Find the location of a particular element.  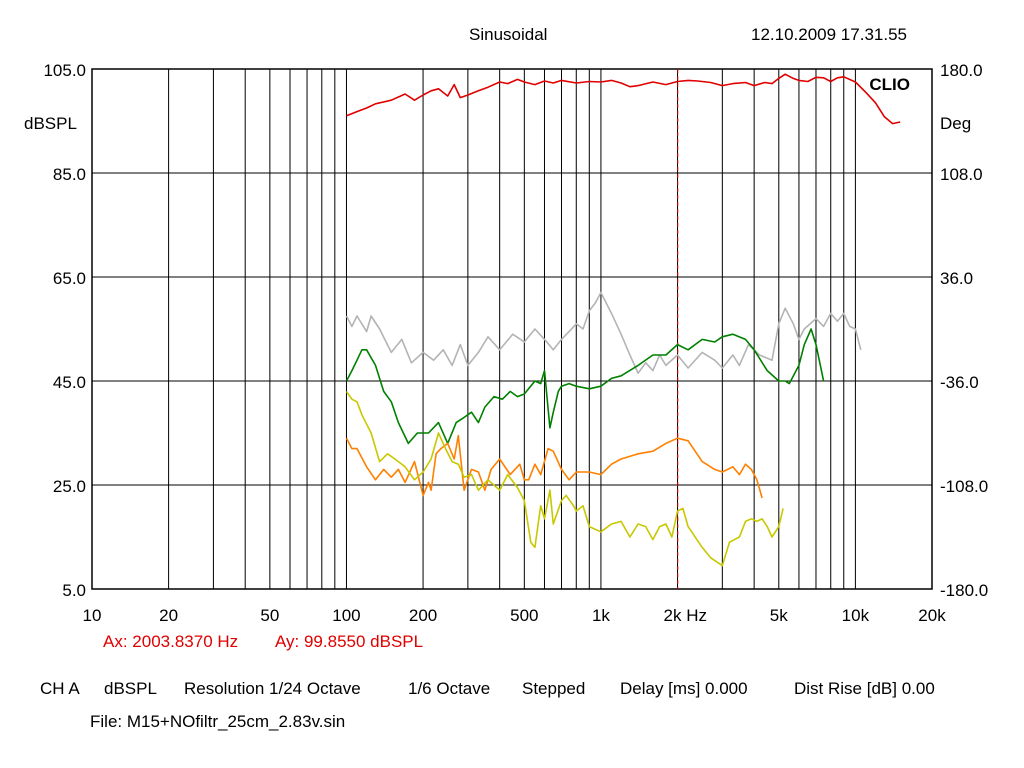

series-line-grey is located at coordinates (603, 333).